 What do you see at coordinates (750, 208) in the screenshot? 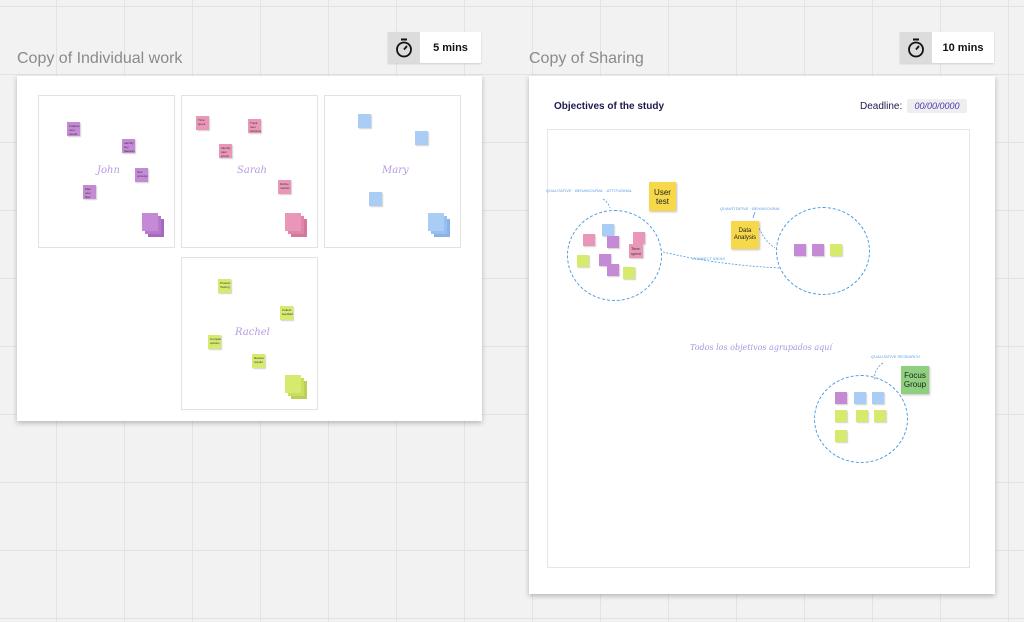
I see `label-data-analysis: QUANTITATIVE · BEHAVIOURAL` at bounding box center [750, 208].